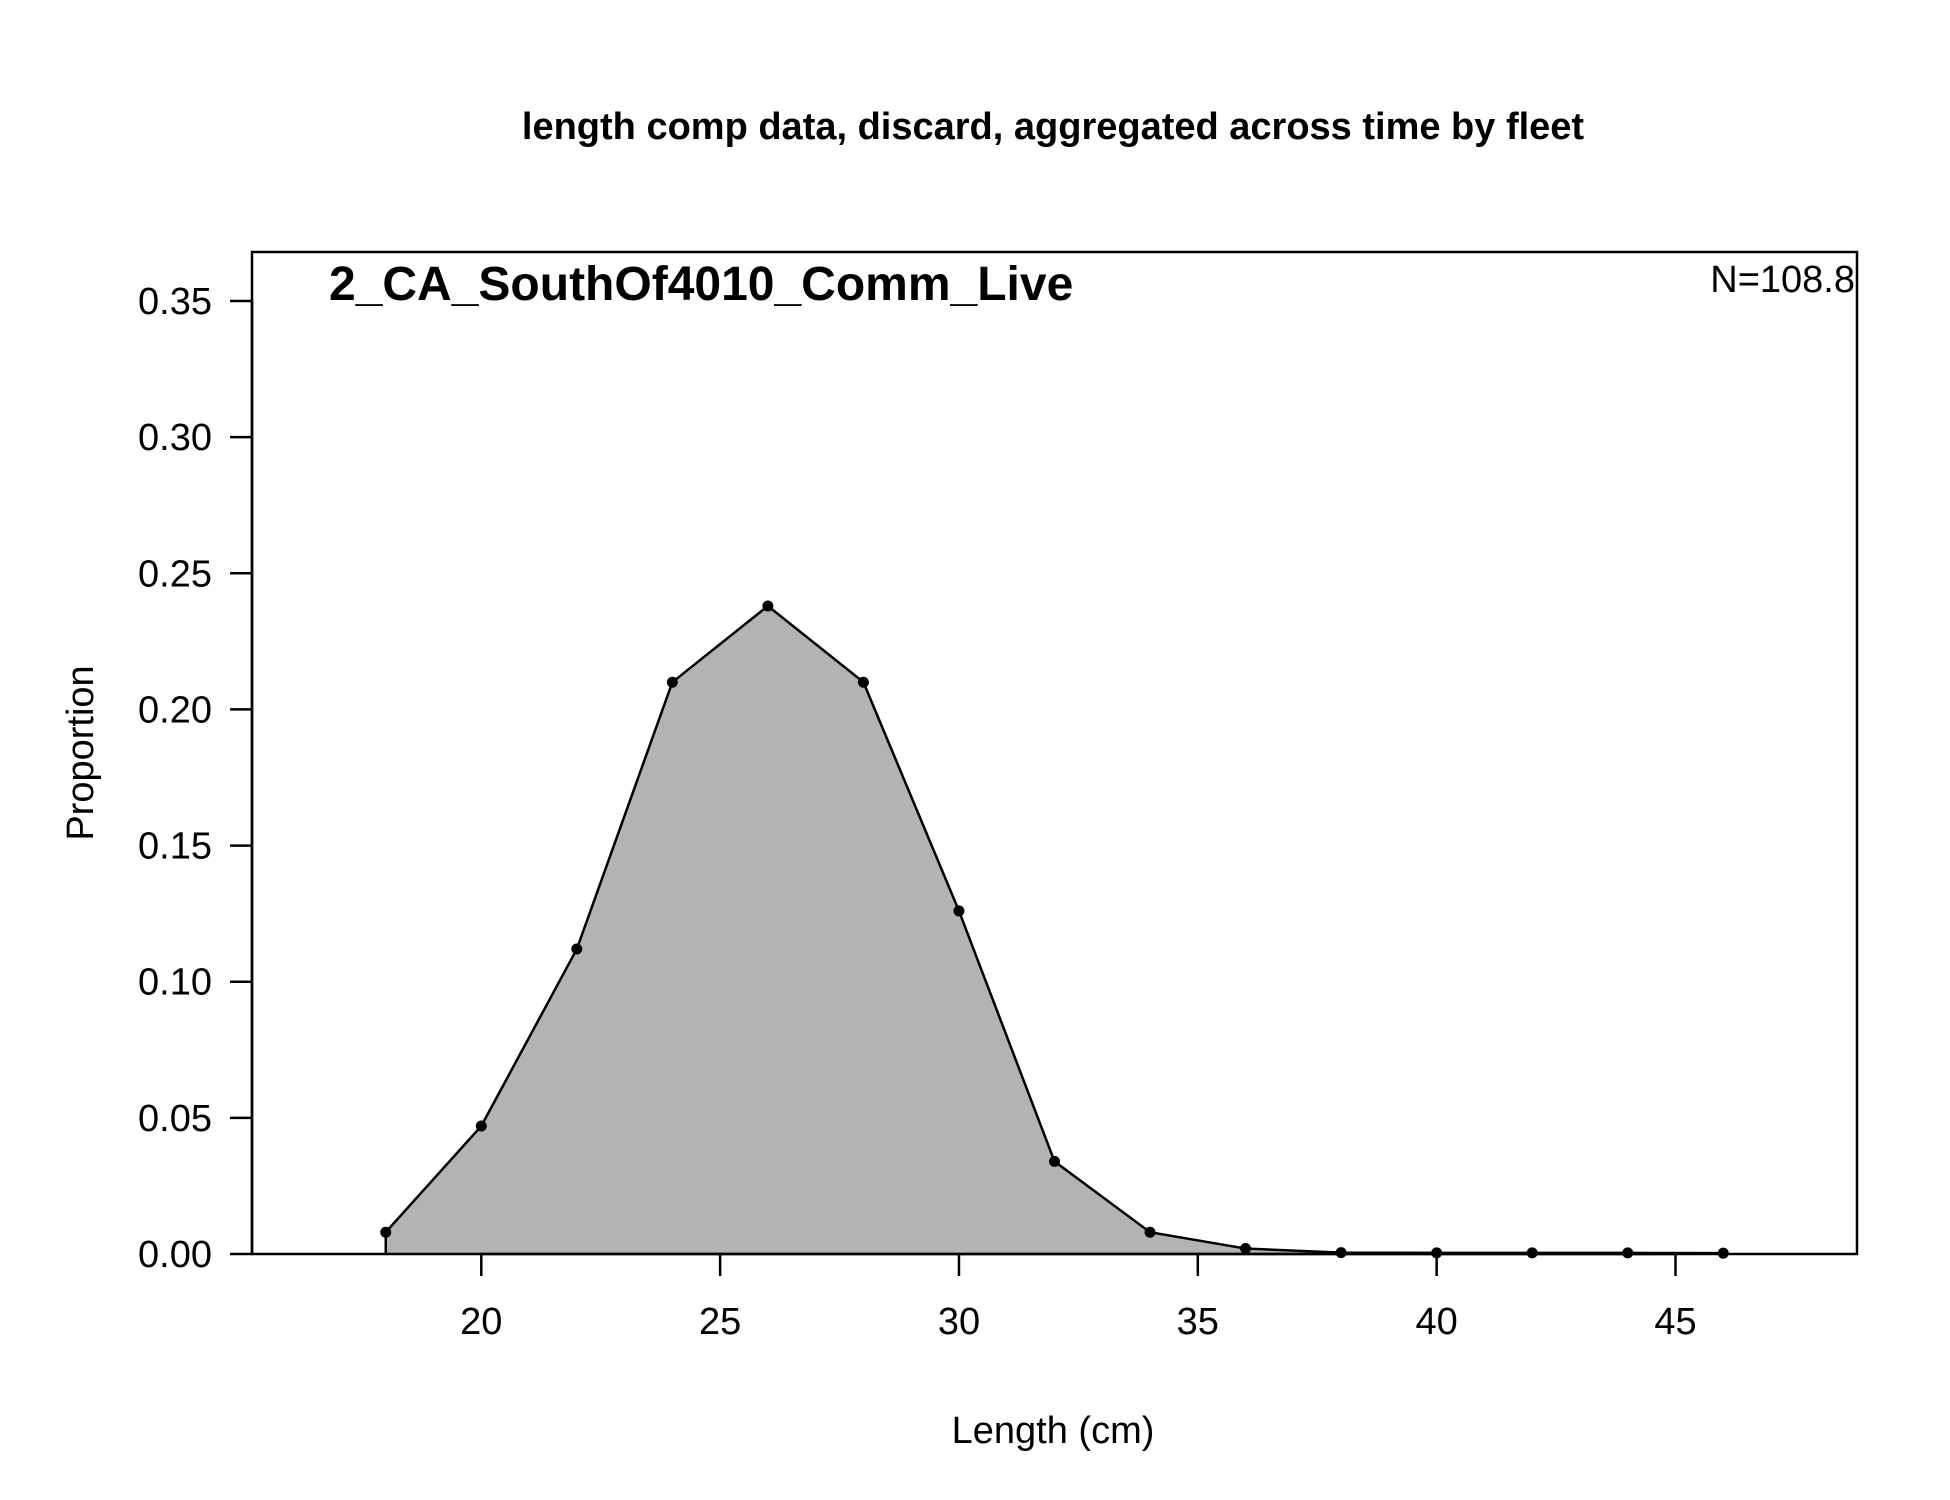 The image size is (1950, 1500). Describe the element at coordinates (1782, 280) in the screenshot. I see `sample-size-label: N=108.8` at that location.